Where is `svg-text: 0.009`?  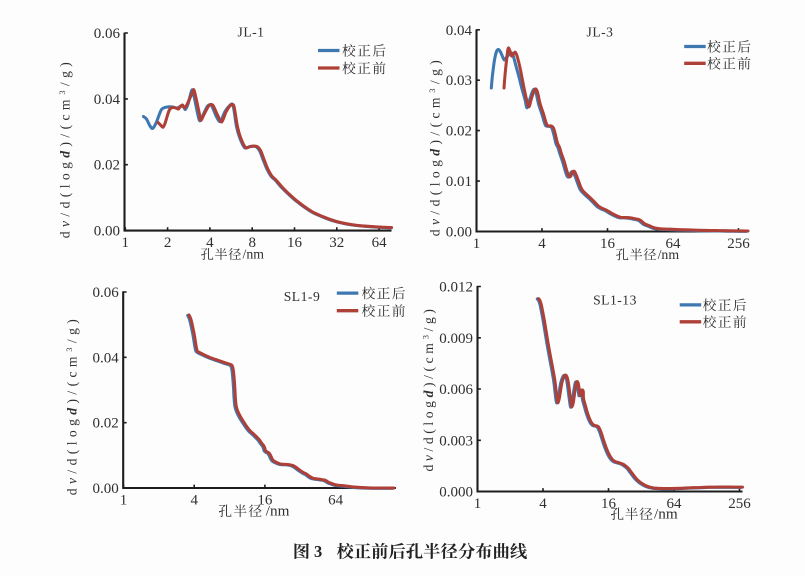
svg-text: 0.009 is located at coordinates (456, 339).